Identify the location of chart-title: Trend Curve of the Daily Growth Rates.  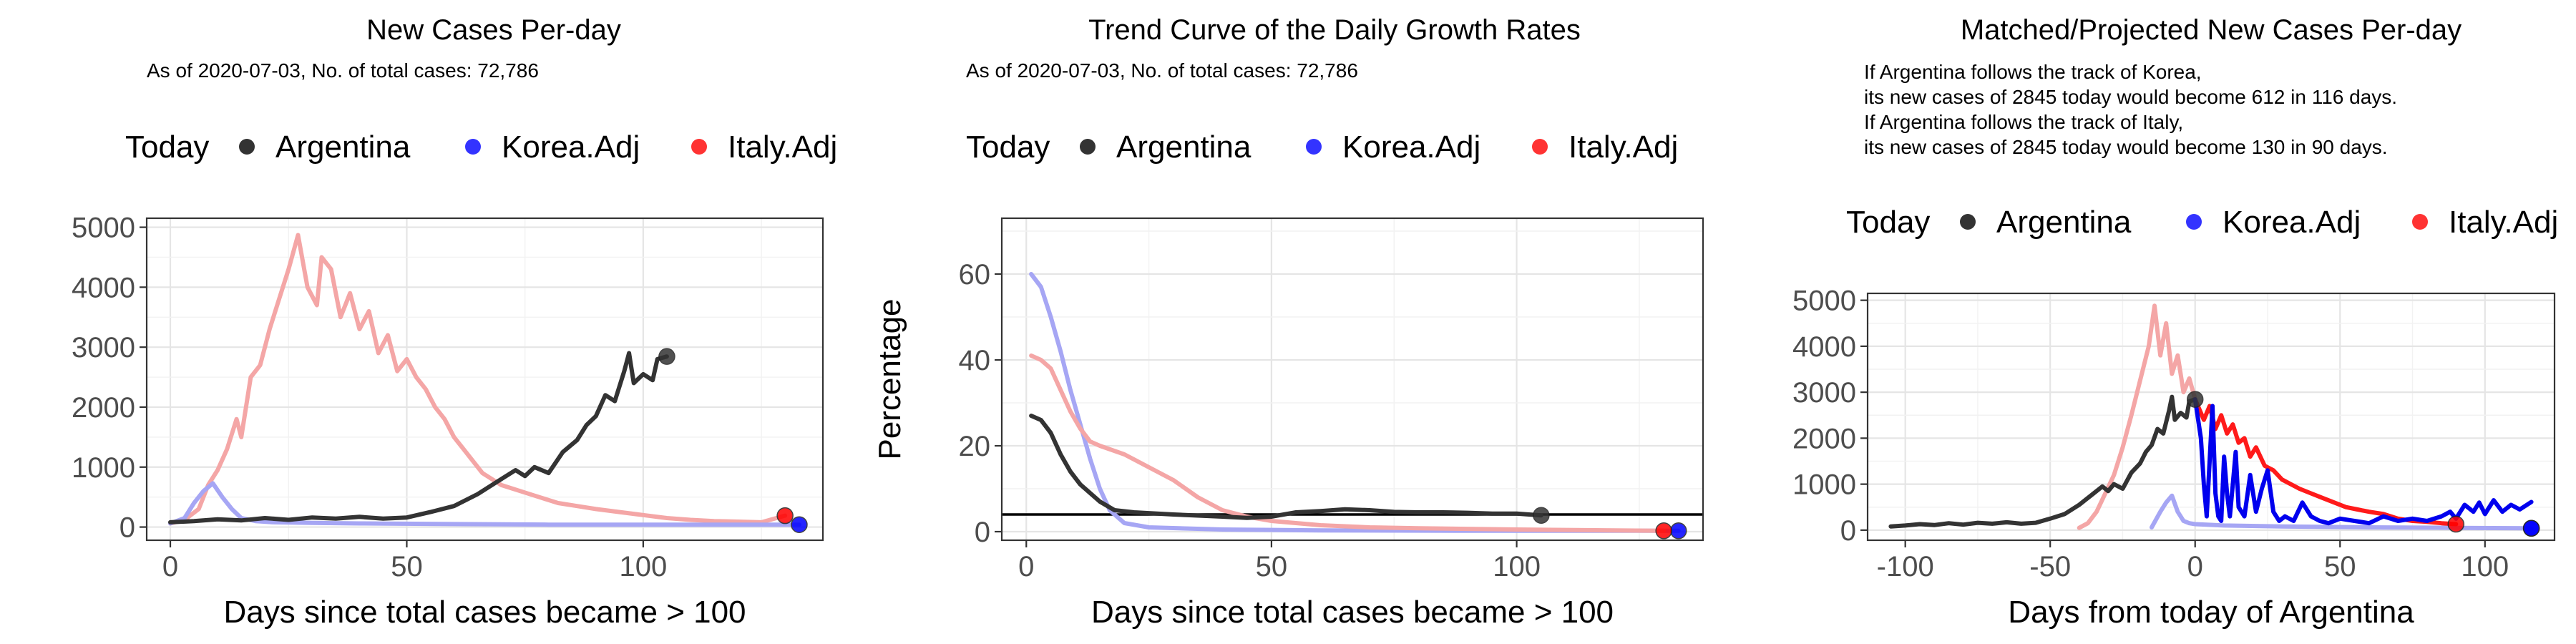
(1334, 30).